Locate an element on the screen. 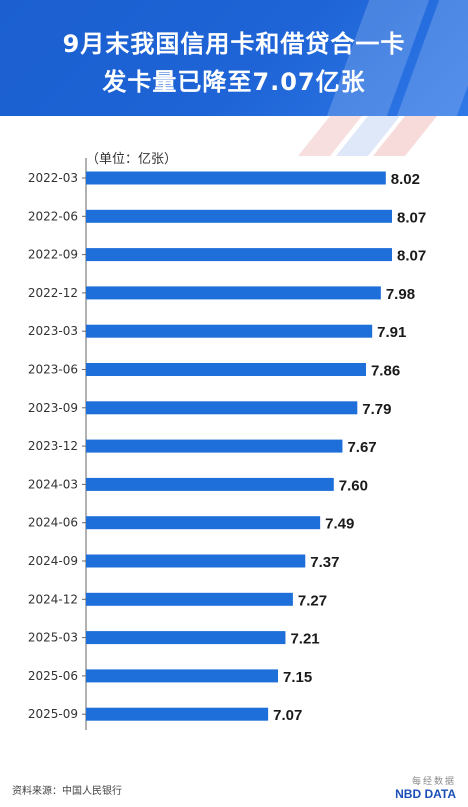 This screenshot has height=807, width=468. data-label: 7.07 is located at coordinates (287, 715).